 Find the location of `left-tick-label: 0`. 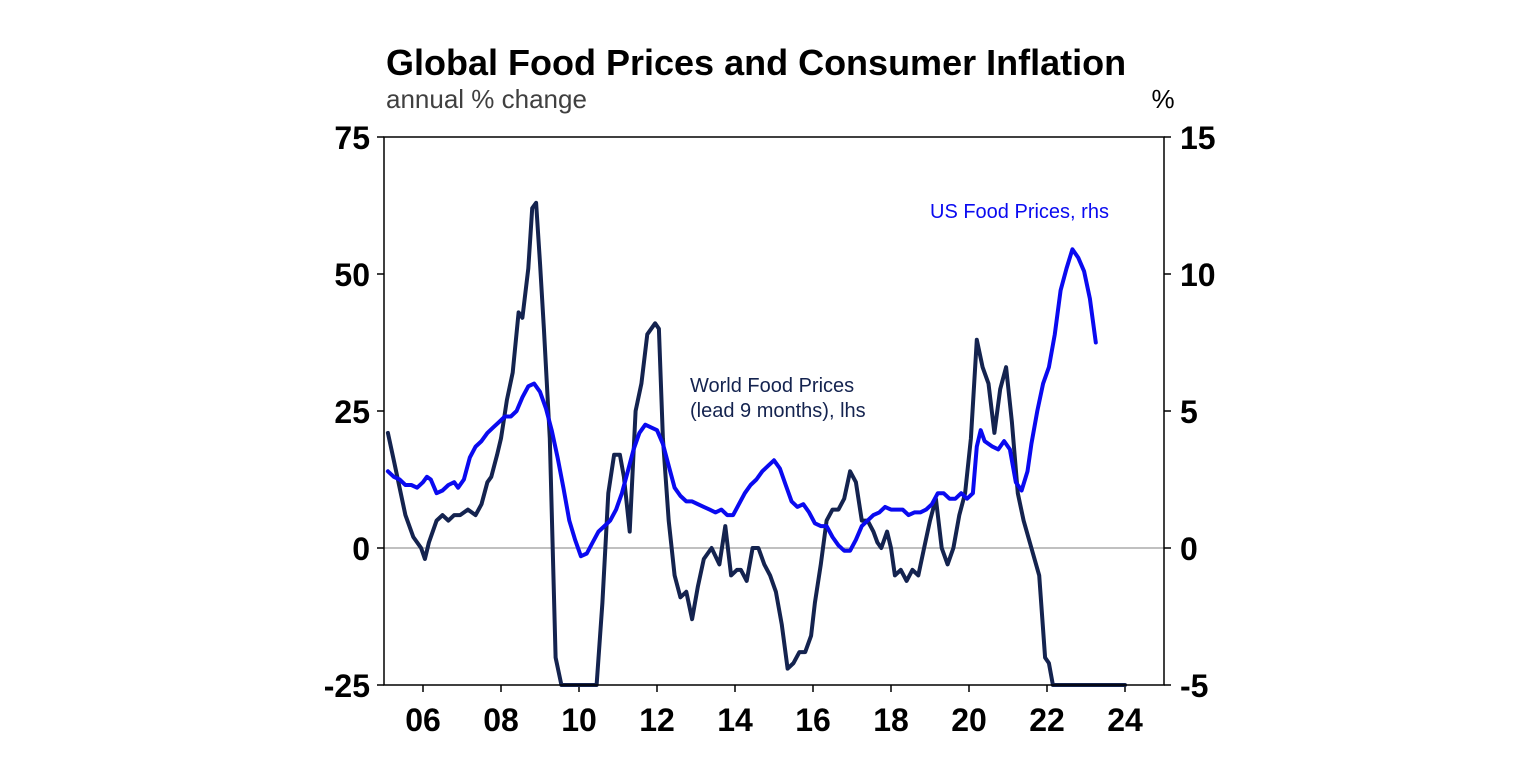

left-tick-label: 0 is located at coordinates (361, 549).